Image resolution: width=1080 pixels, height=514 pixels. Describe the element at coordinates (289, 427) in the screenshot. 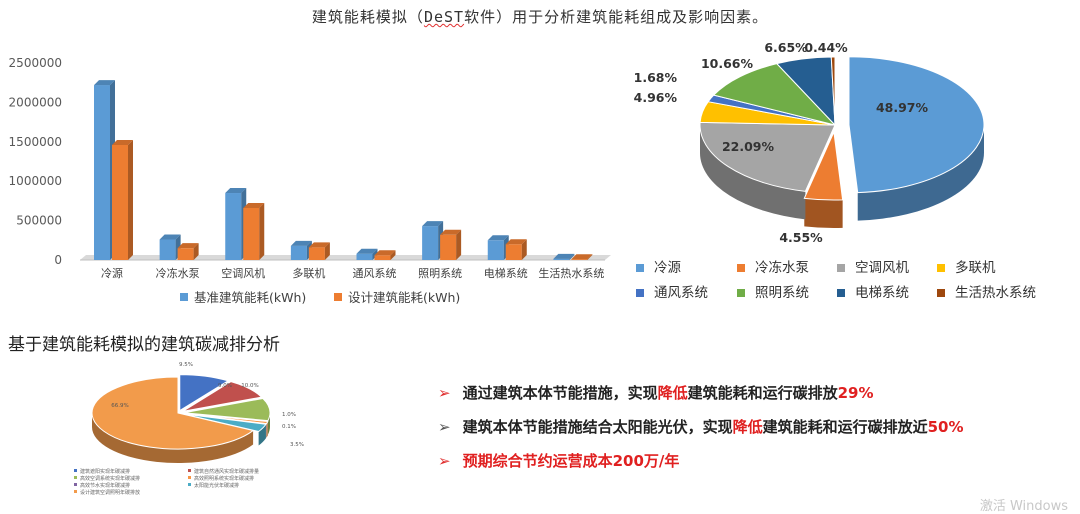

I see `pie-data-label: 0.1%` at that location.